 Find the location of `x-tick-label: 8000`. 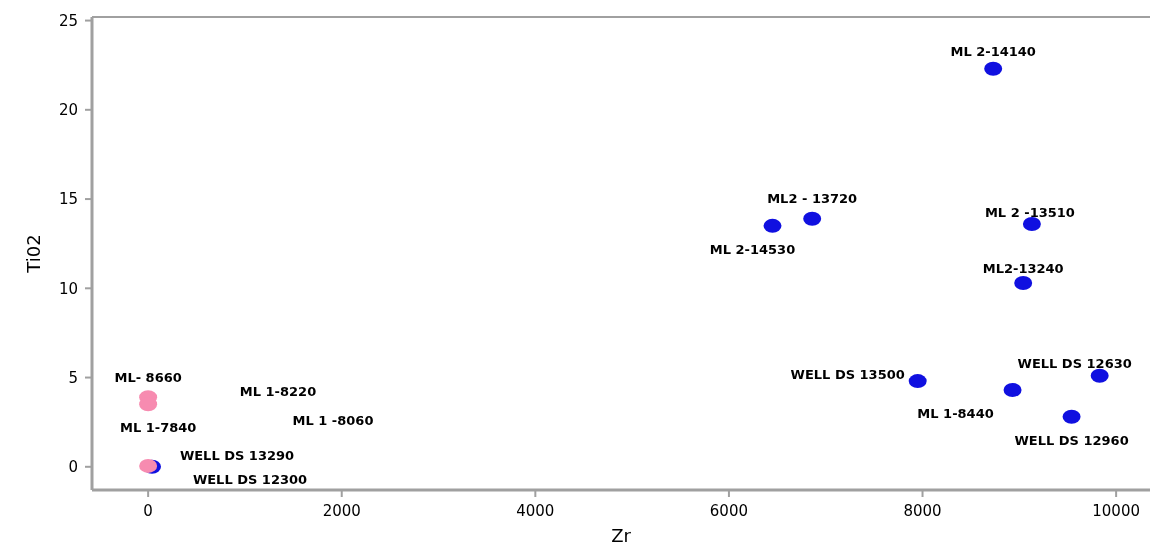

x-tick-label: 8000 is located at coordinates (922, 511).